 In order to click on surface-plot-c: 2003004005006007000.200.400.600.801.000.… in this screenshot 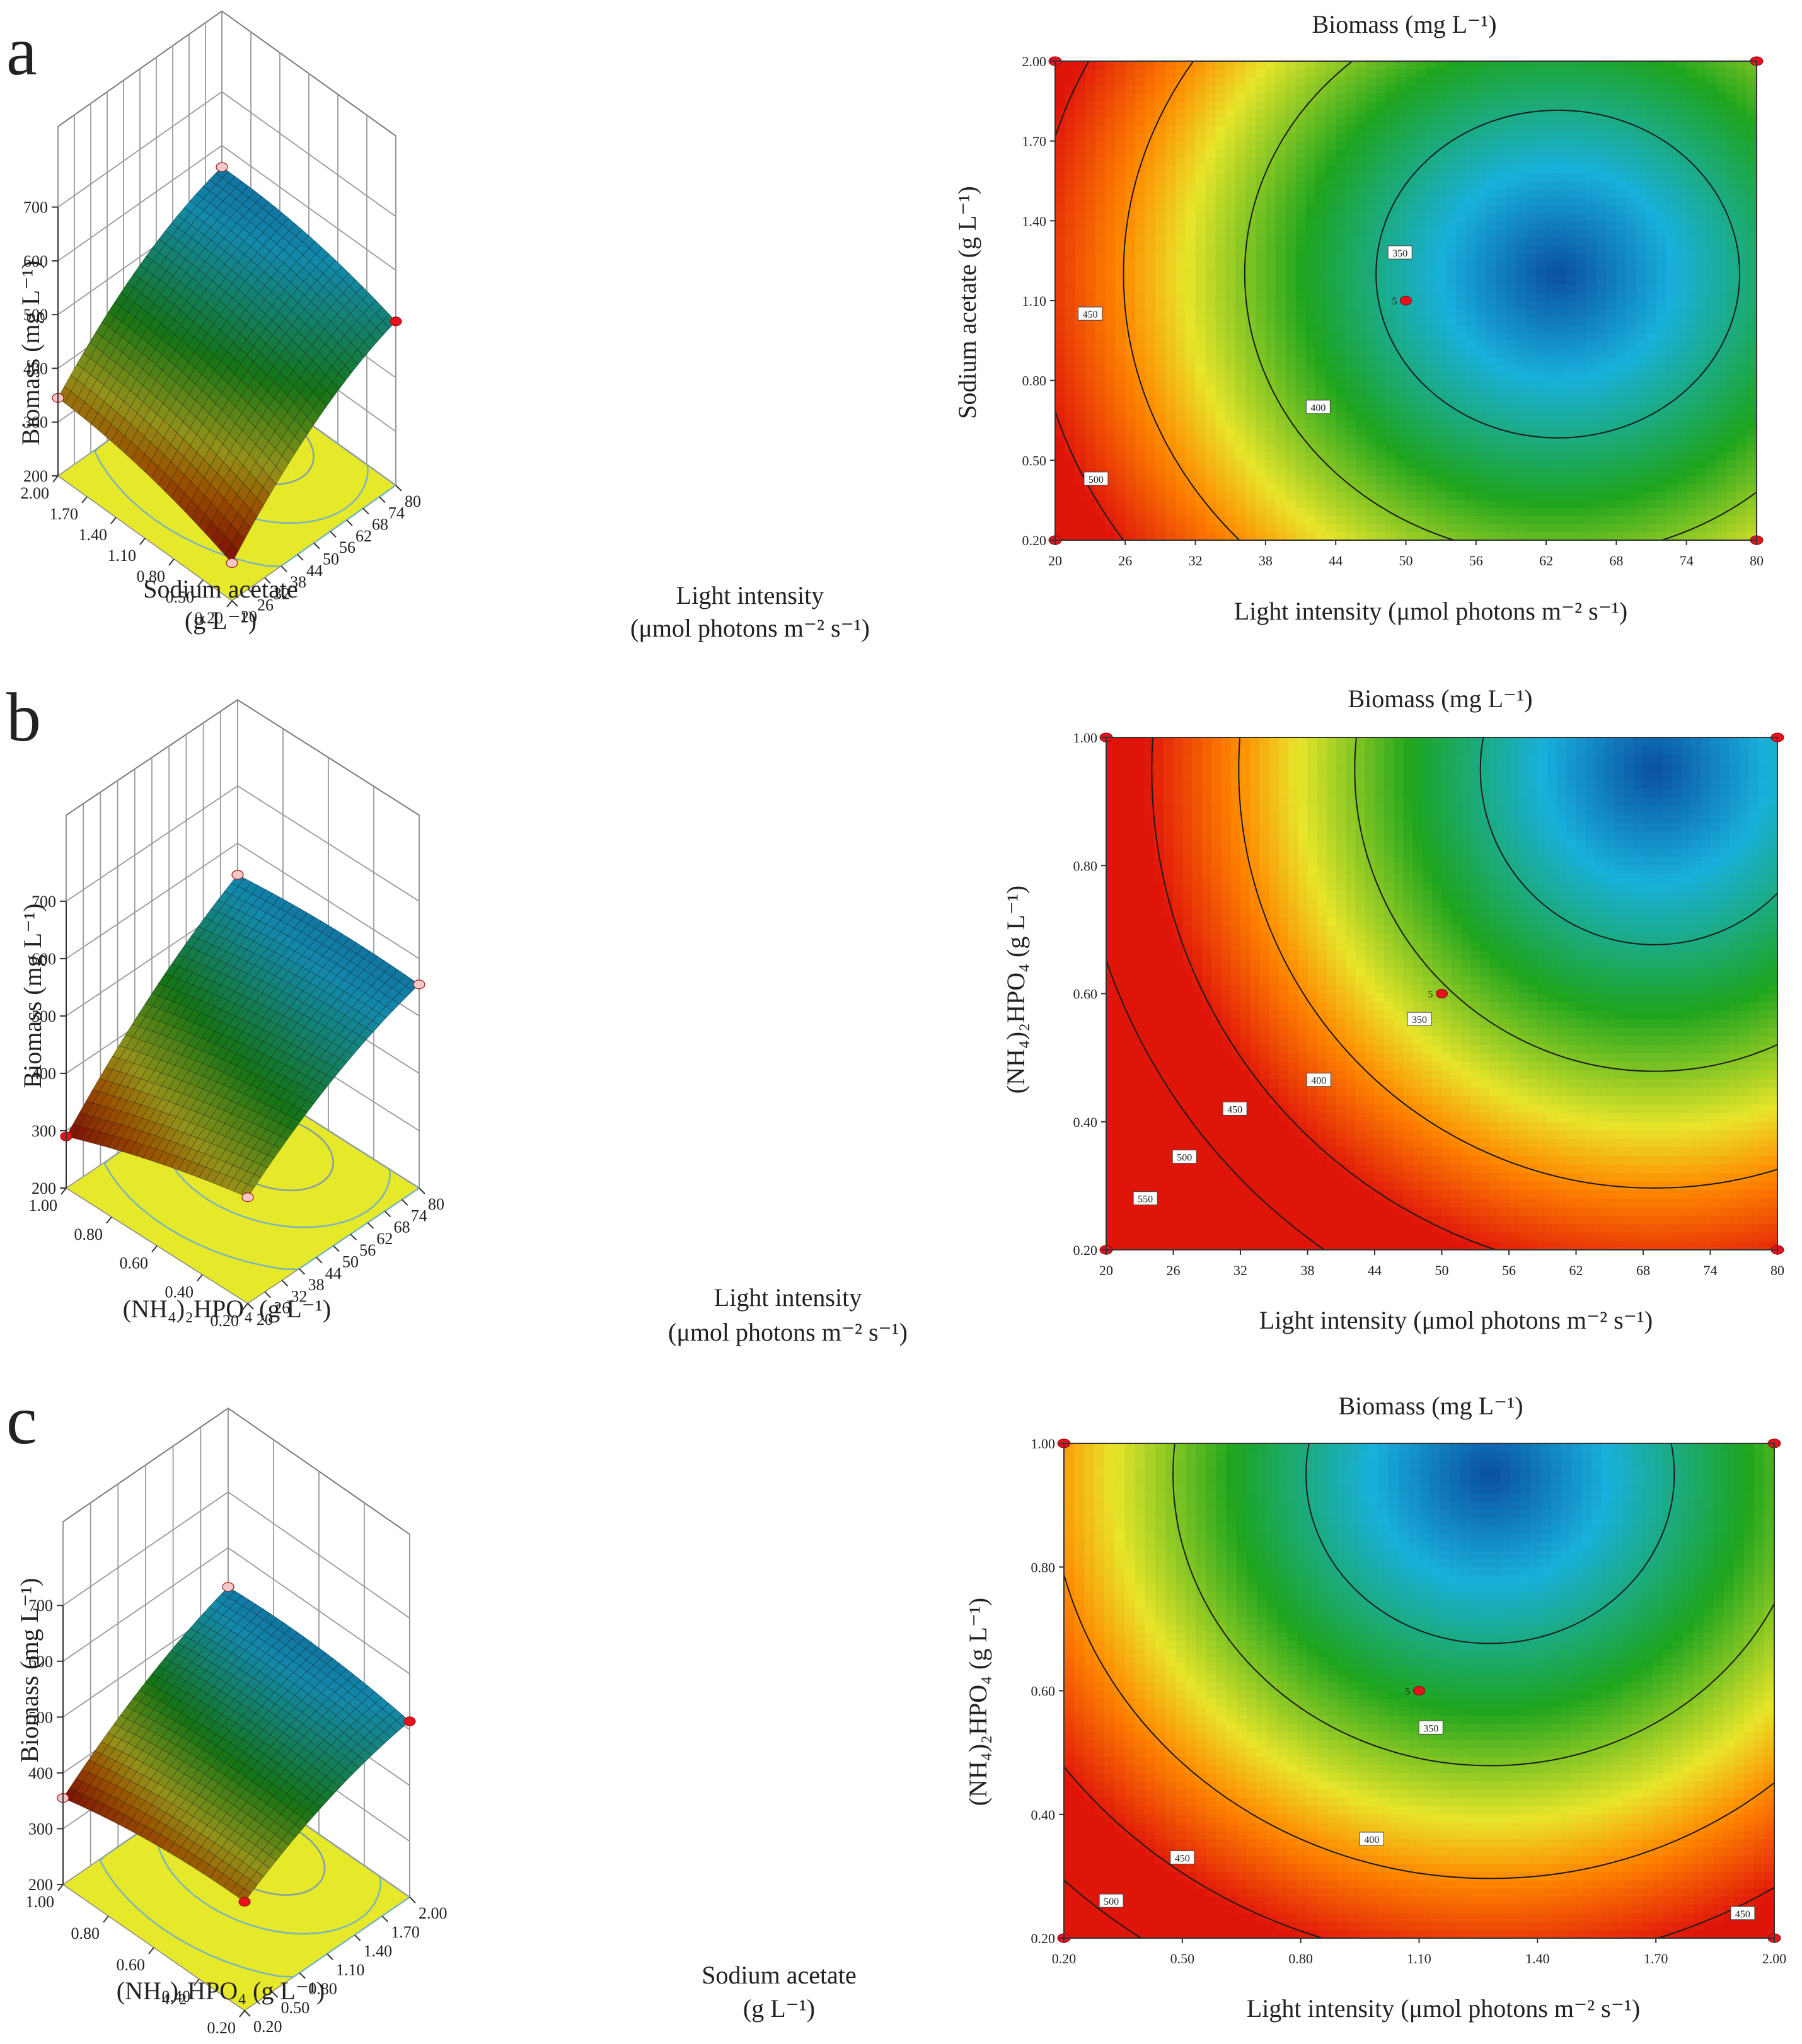, I will do `click(436, 1722)`.